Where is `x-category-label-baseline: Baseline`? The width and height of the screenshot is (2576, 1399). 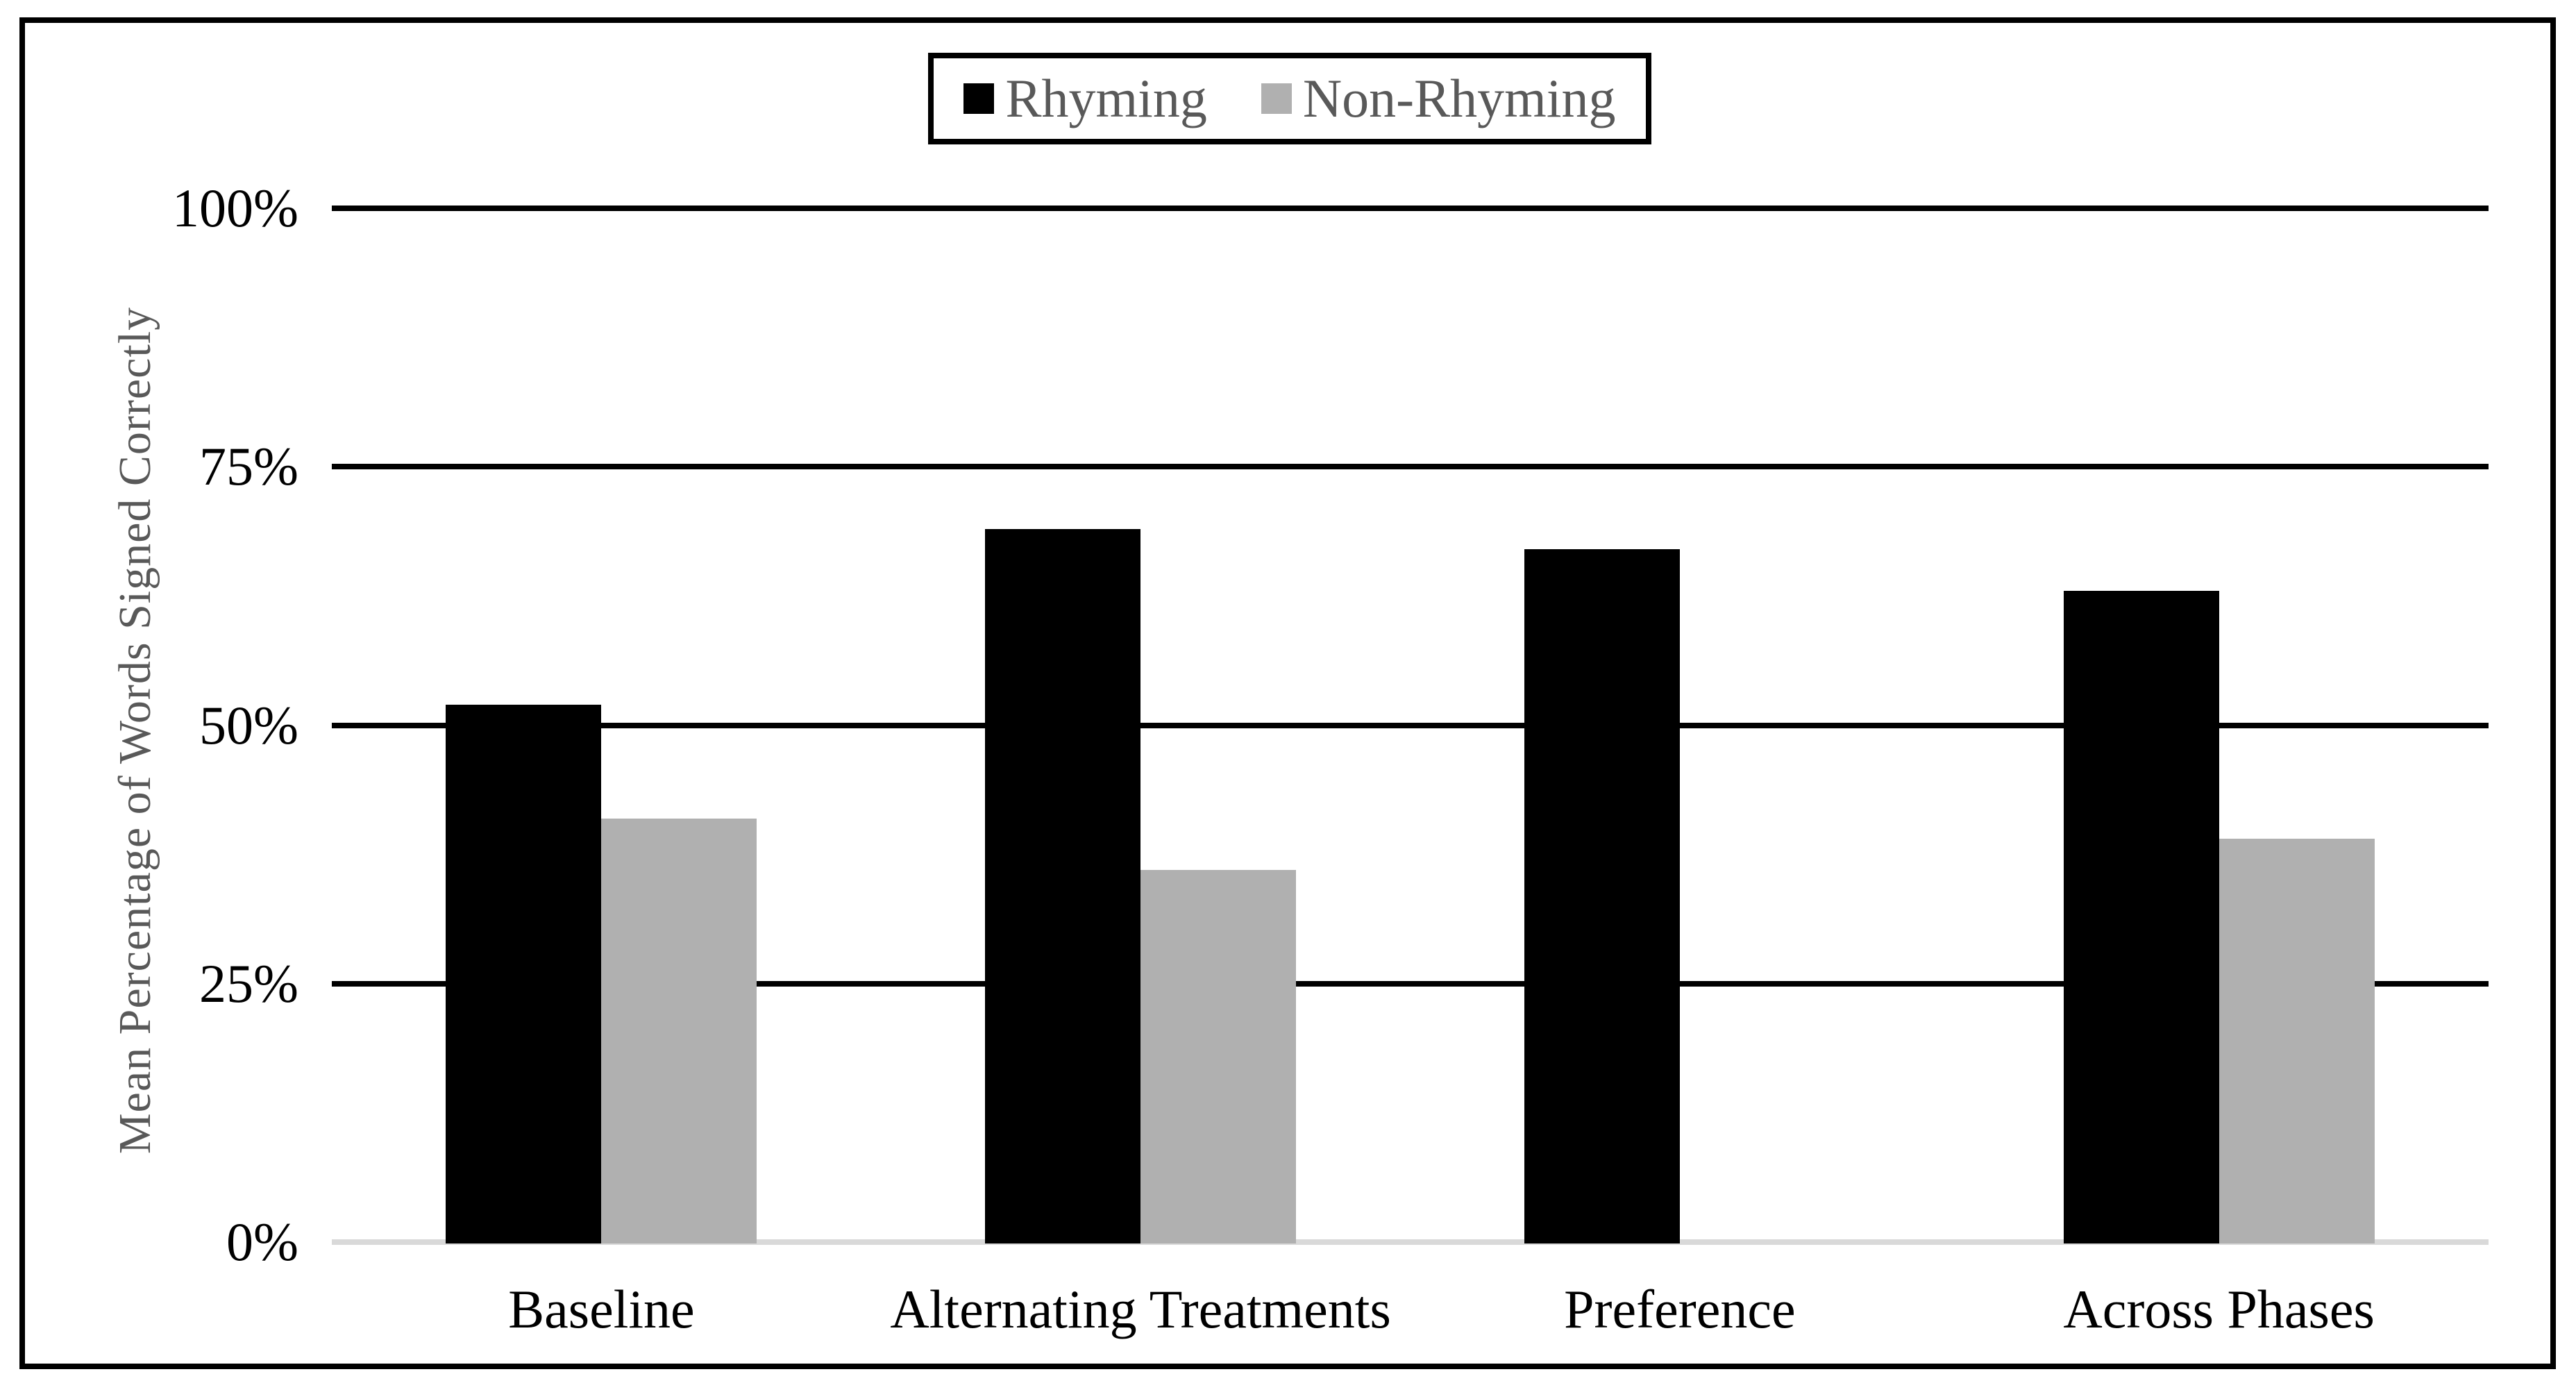
x-category-label-baseline: Baseline is located at coordinates (601, 1309).